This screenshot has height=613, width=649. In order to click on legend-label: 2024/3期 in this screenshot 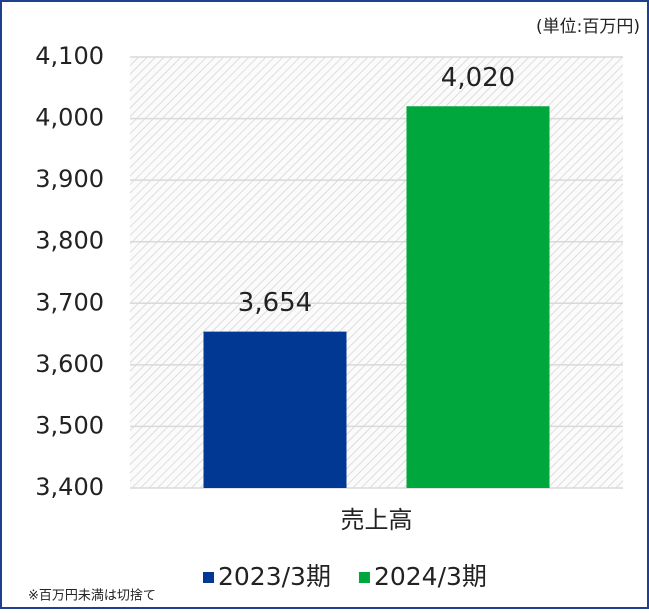, I will do `click(430, 576)`.